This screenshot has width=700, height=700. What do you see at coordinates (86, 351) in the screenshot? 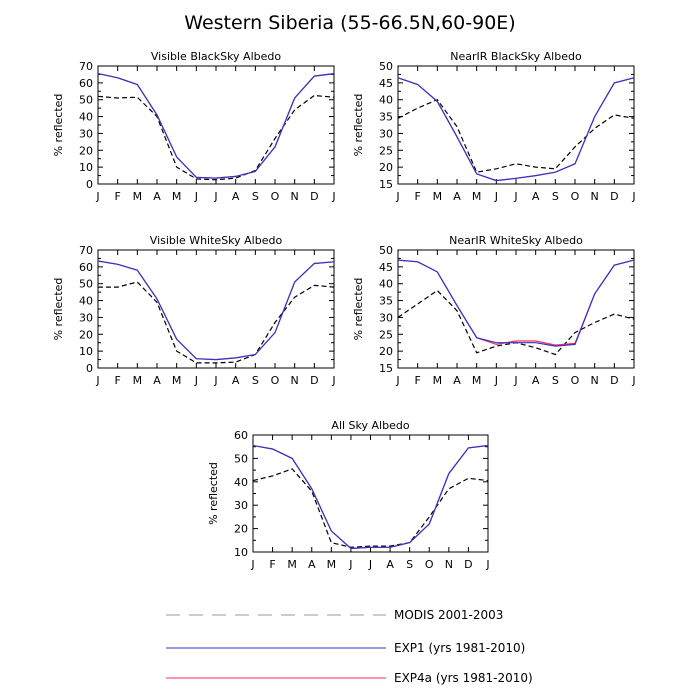
I see `y-tick-label: 10` at bounding box center [86, 351].